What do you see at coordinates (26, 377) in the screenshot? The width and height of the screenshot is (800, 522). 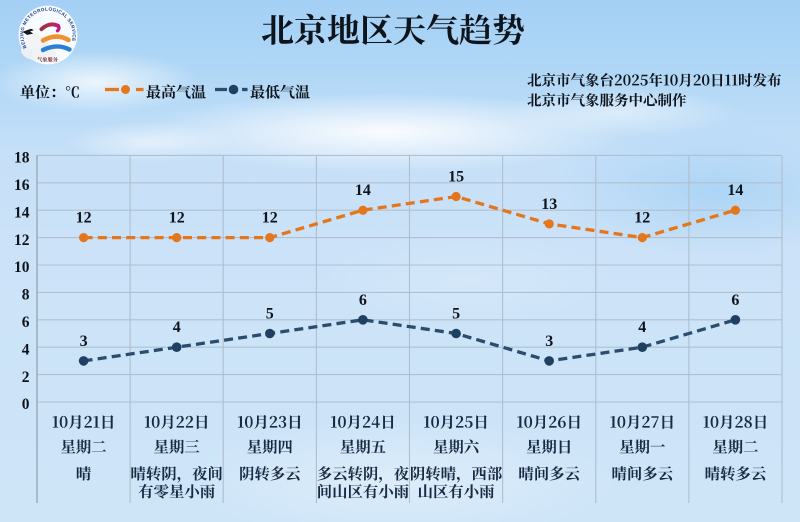 I see `svg-text: 2` at bounding box center [26, 377].